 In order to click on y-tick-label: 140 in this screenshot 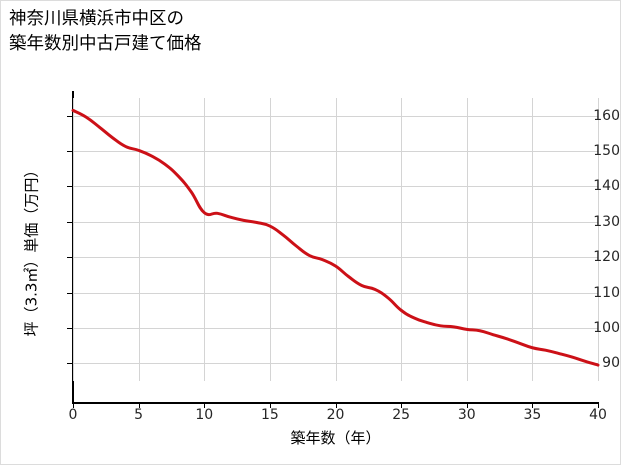, I will do `click(606, 186)`.